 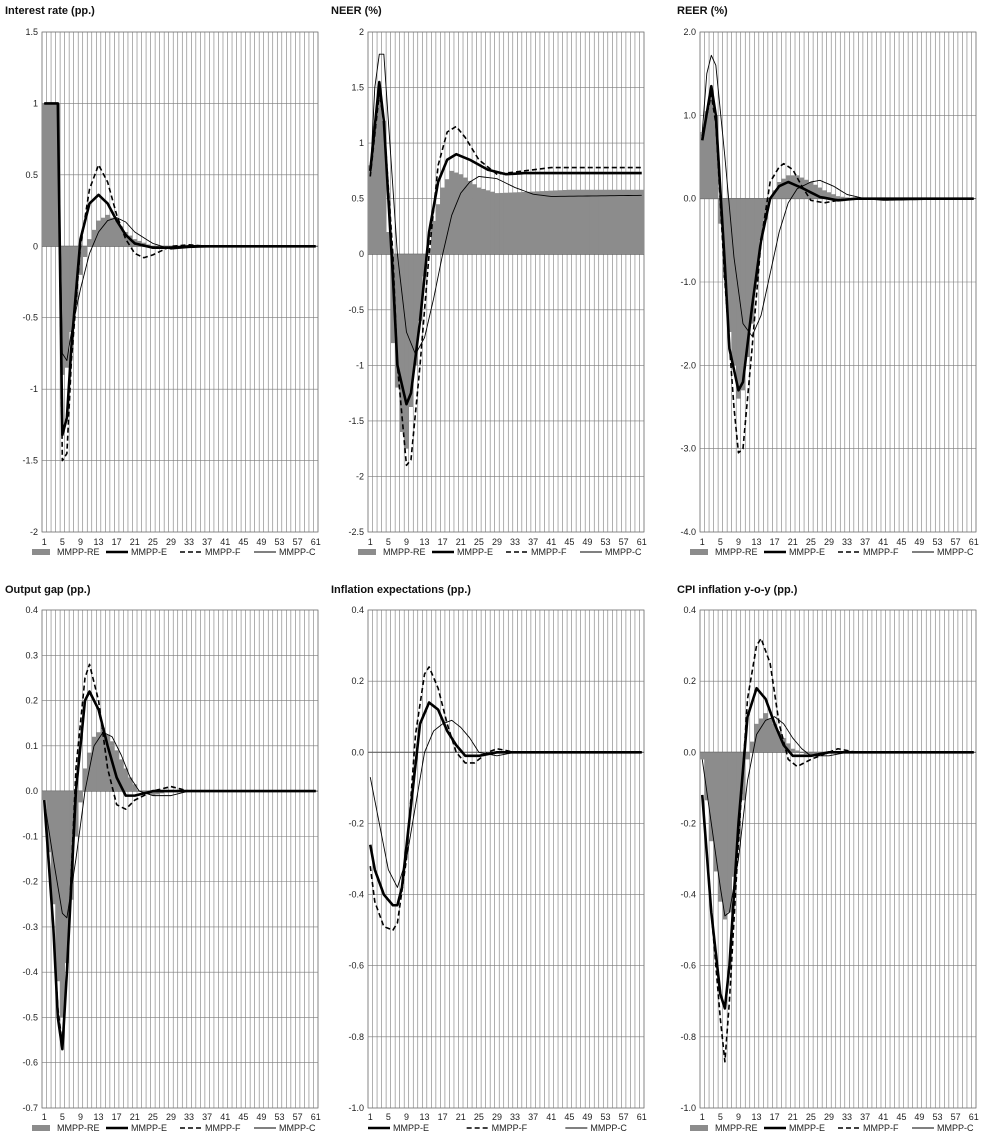 What do you see at coordinates (411, 1128) in the screenshot?
I see `legend-label: MMPP-E` at bounding box center [411, 1128].